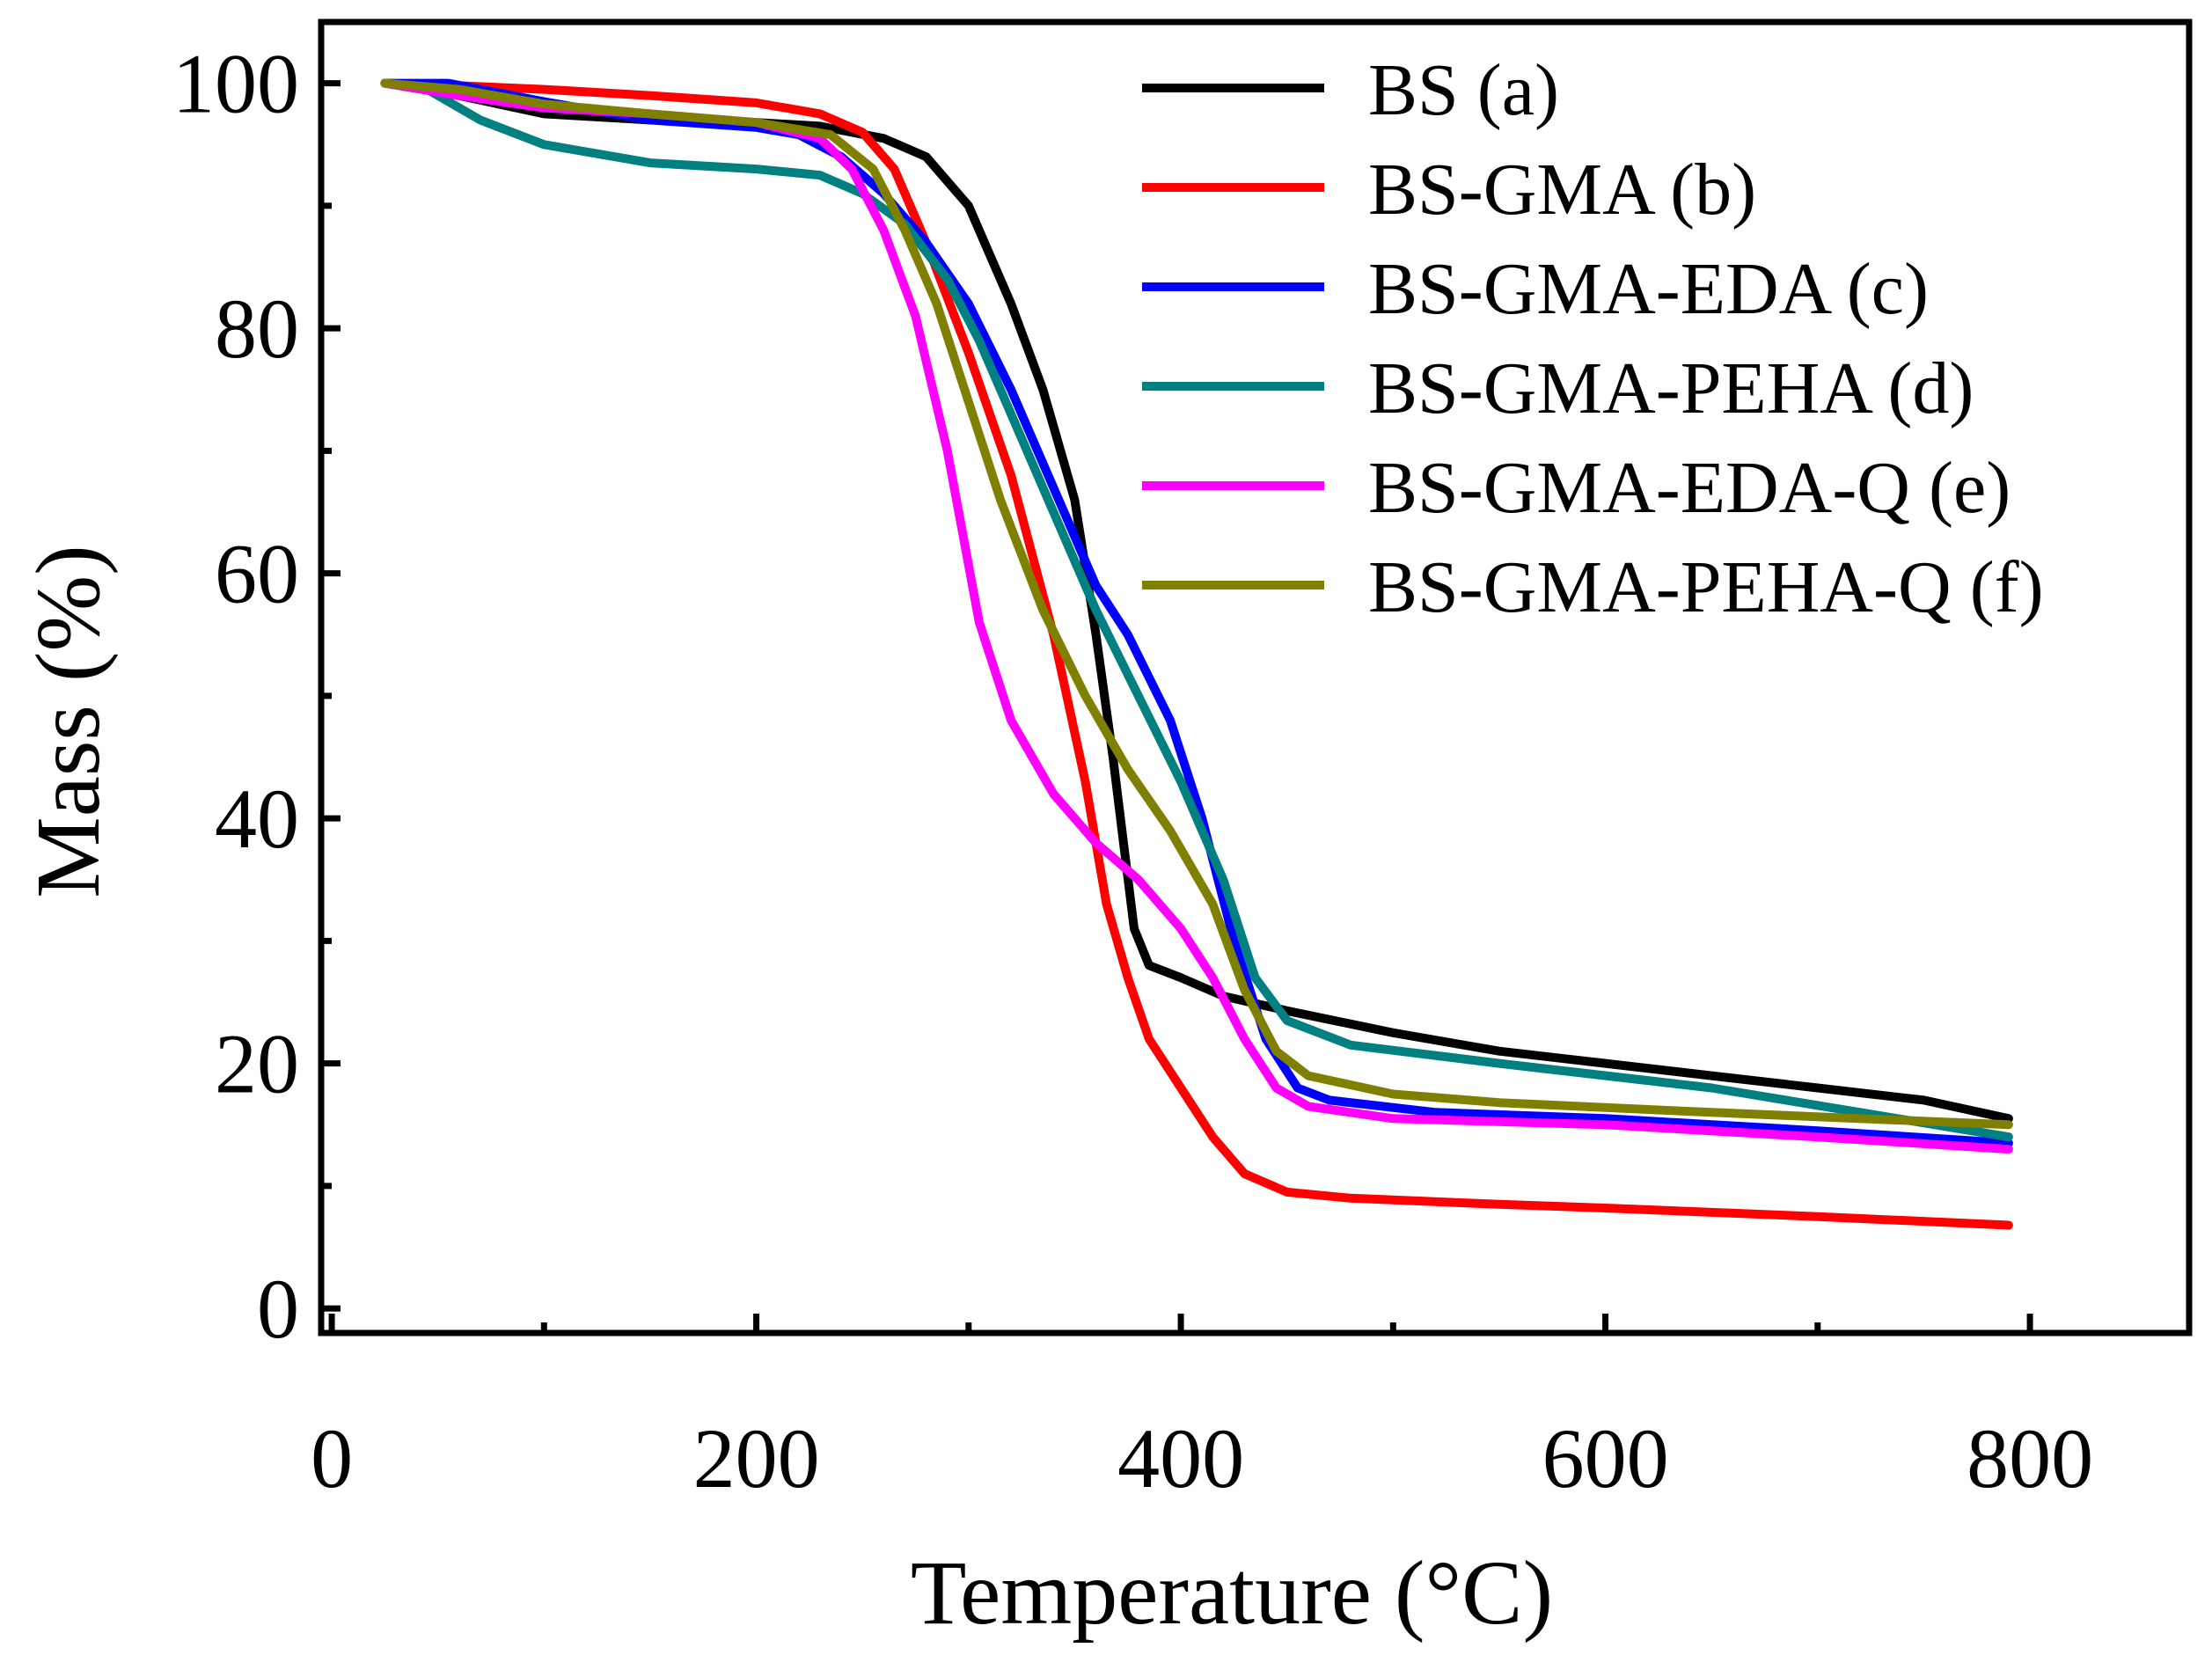 Image resolution: width=2212 pixels, height=1655 pixels. What do you see at coordinates (1232, 1593) in the screenshot?
I see `x-axis-title: Temperature (°C)` at bounding box center [1232, 1593].